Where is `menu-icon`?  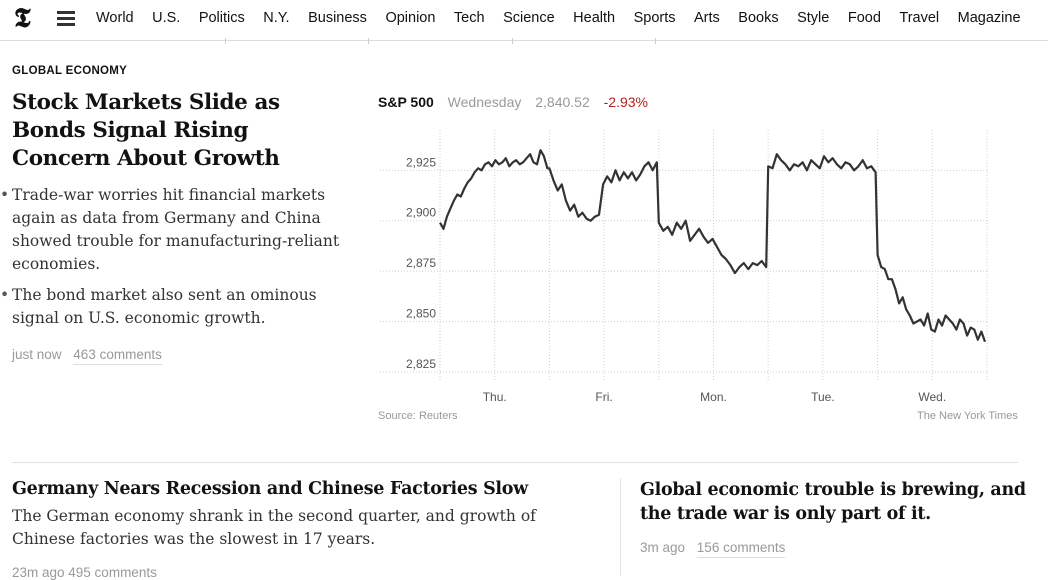
menu-icon is located at coordinates (66, 19).